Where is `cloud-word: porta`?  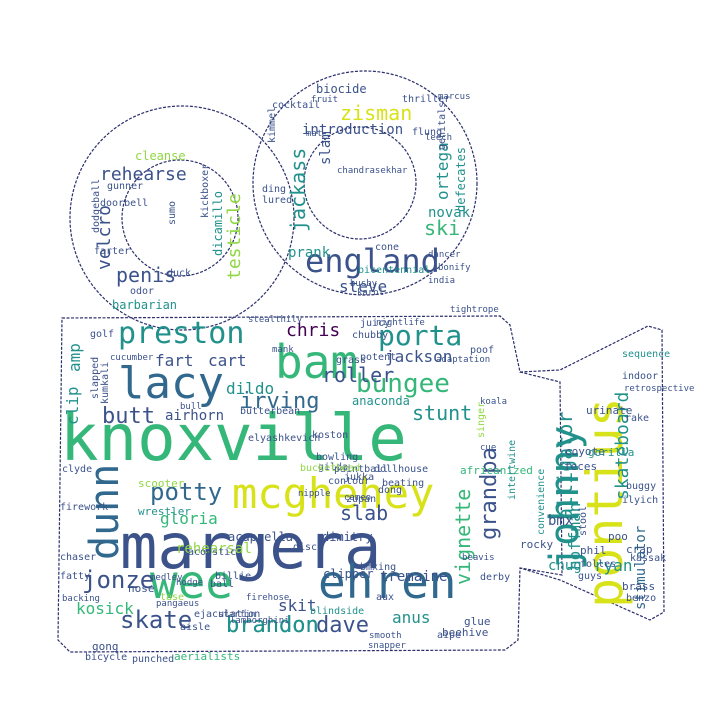
cloud-word: porta is located at coordinates (420, 335).